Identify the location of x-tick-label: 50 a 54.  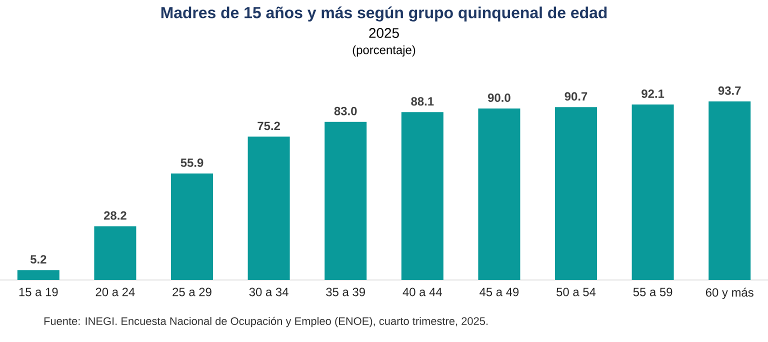
(576, 292).